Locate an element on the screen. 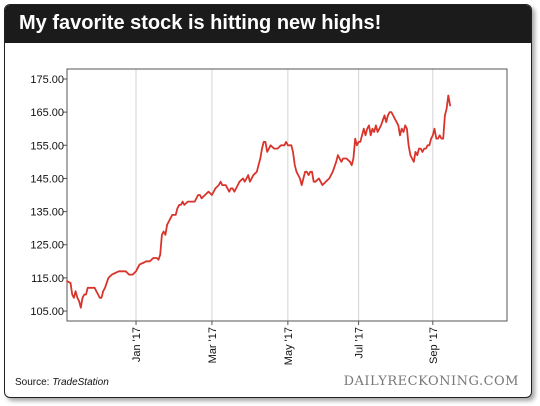 The height and width of the screenshot is (406, 540). x-tick-label: Jul '17 is located at coordinates (360, 342).